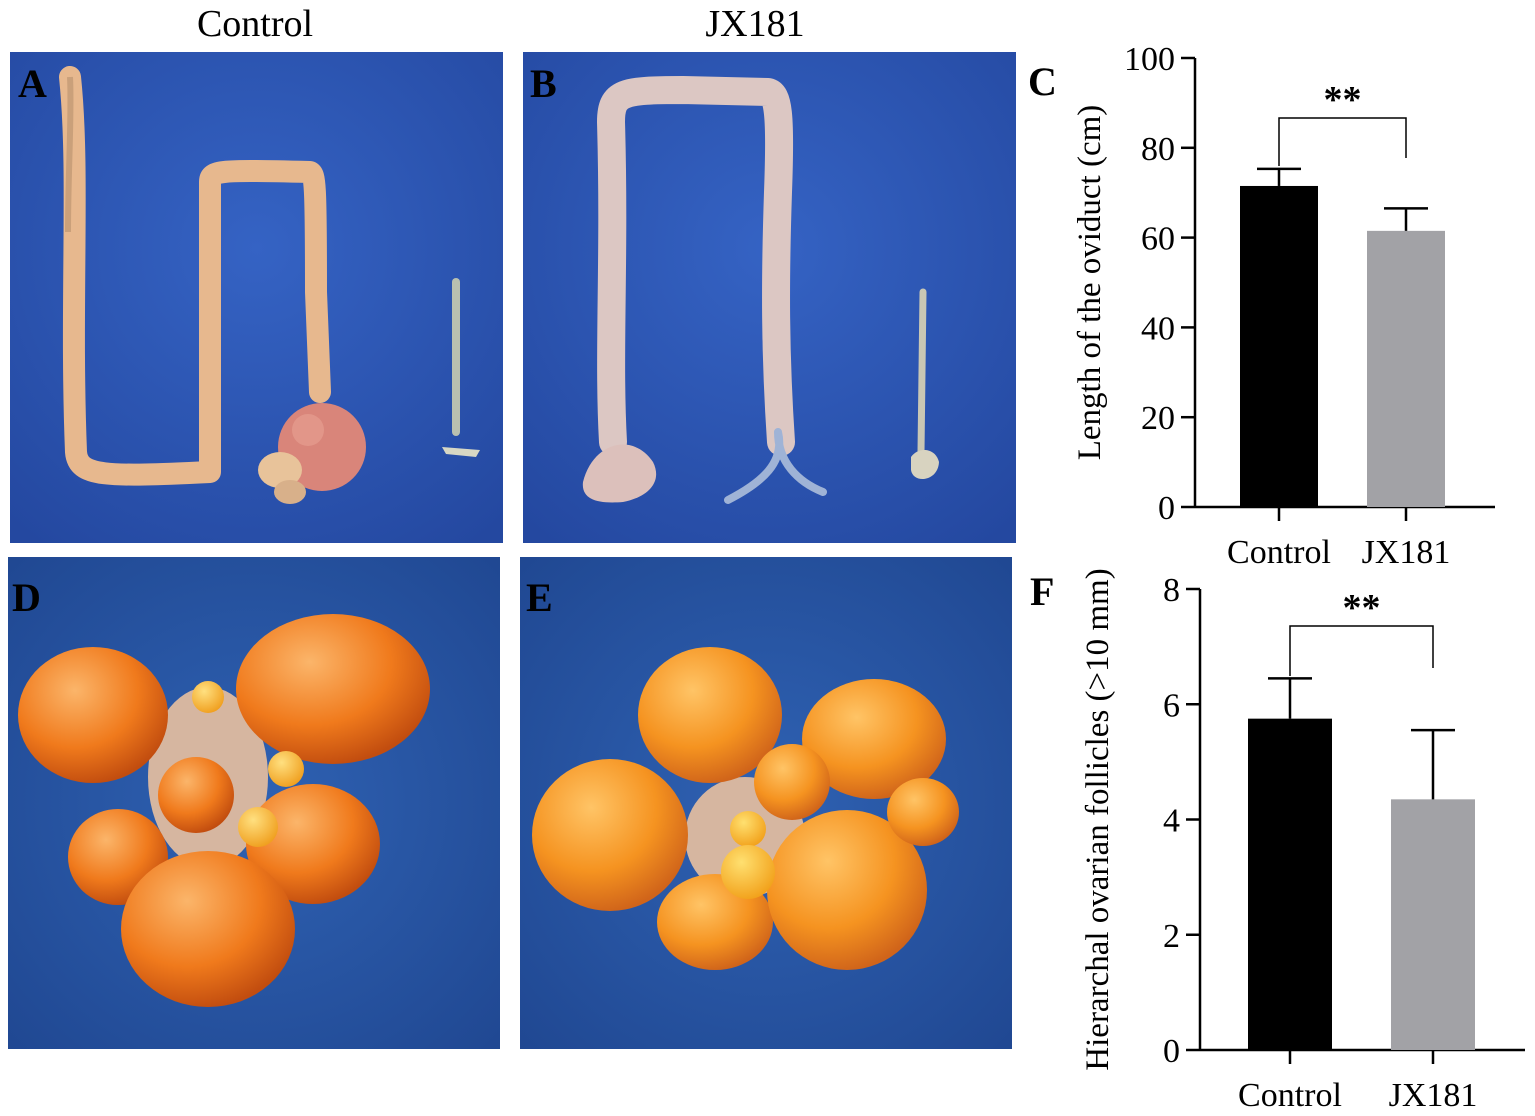 The image size is (1535, 1116). What do you see at coordinates (26, 597) in the screenshot?
I see `panel-letter-d: D` at bounding box center [26, 597].